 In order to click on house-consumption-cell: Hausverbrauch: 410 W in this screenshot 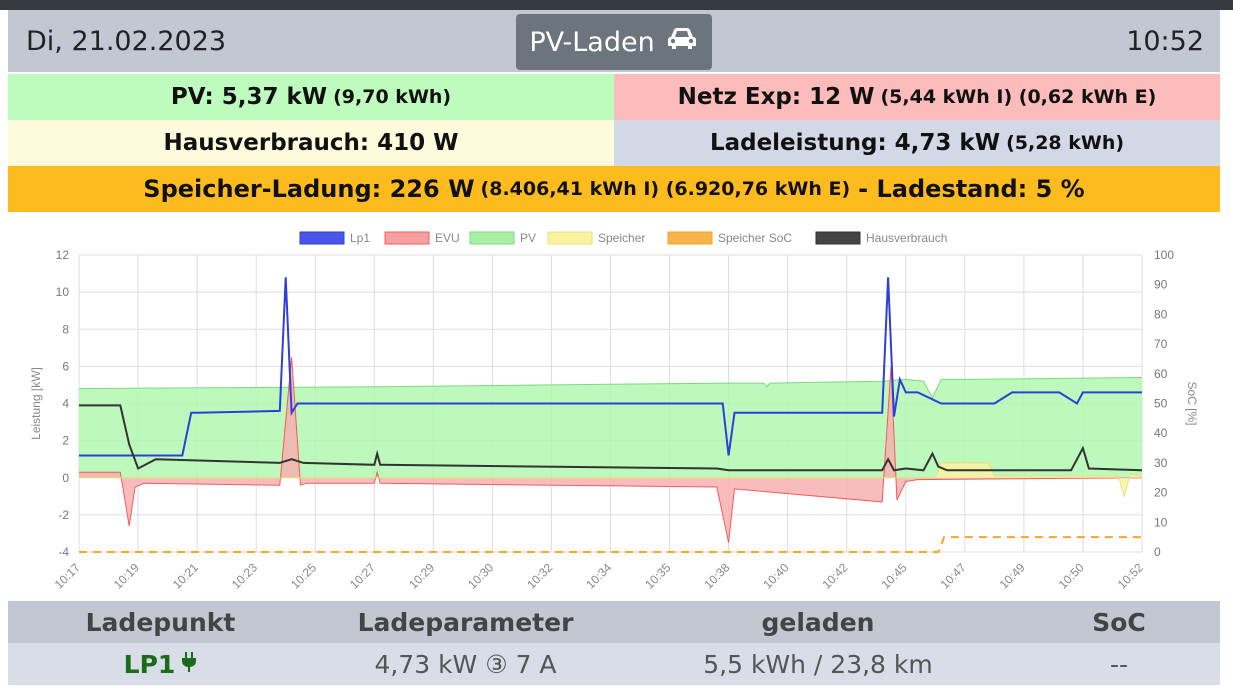, I will do `click(311, 143)`.